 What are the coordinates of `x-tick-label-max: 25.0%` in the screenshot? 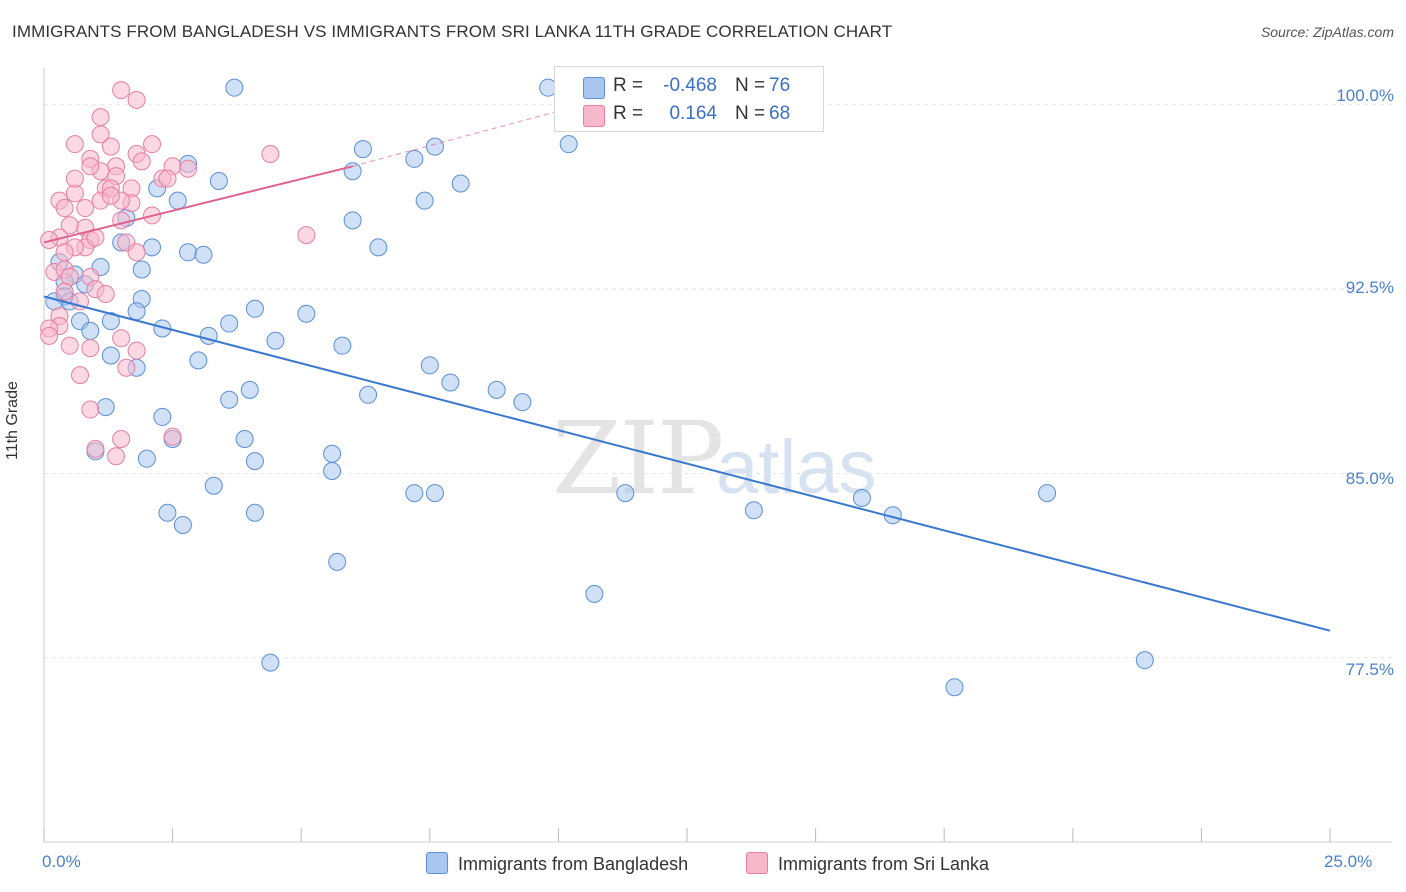 It's located at (1348, 861).